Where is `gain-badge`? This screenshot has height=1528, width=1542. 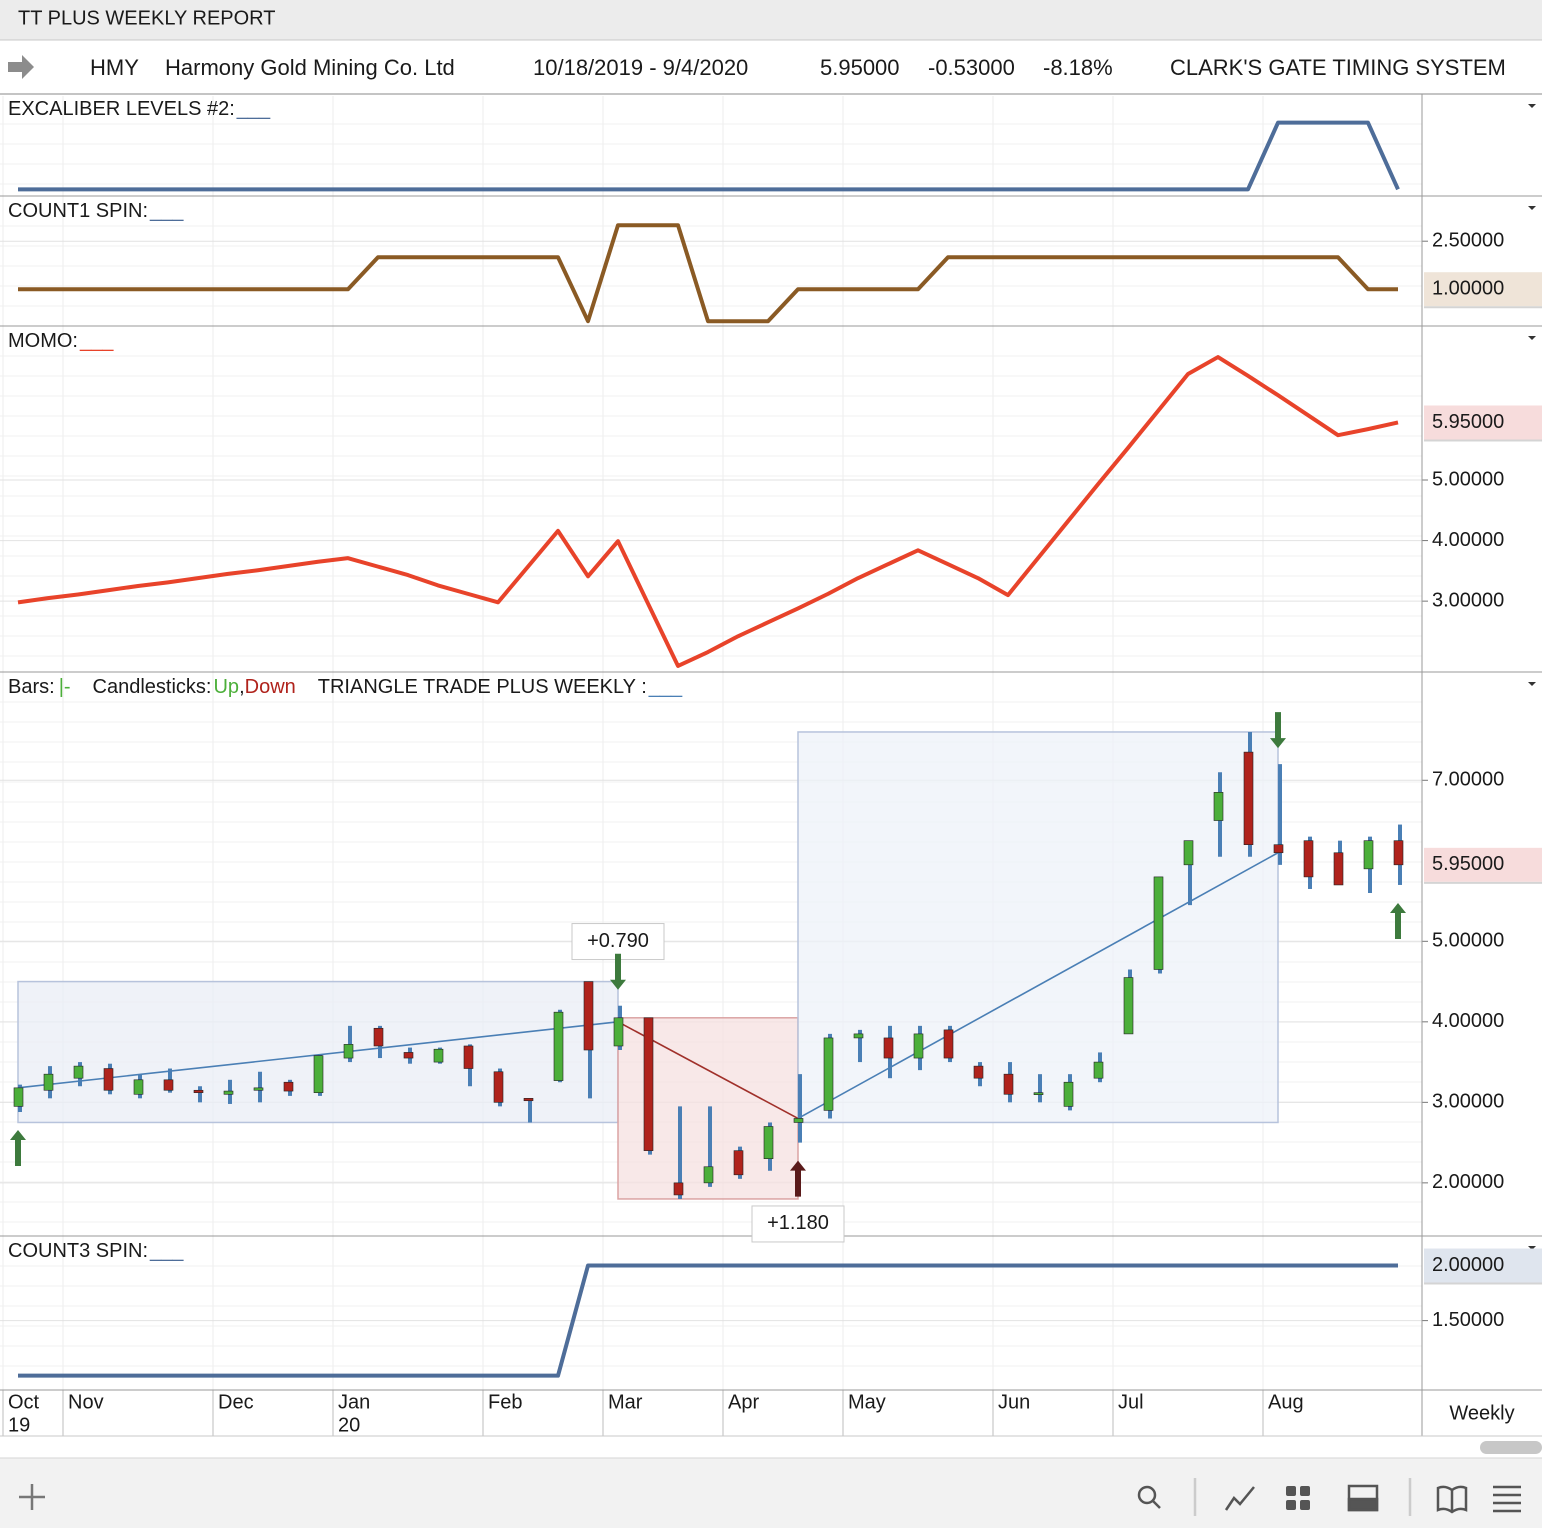
gain-badge is located at coordinates (618, 942).